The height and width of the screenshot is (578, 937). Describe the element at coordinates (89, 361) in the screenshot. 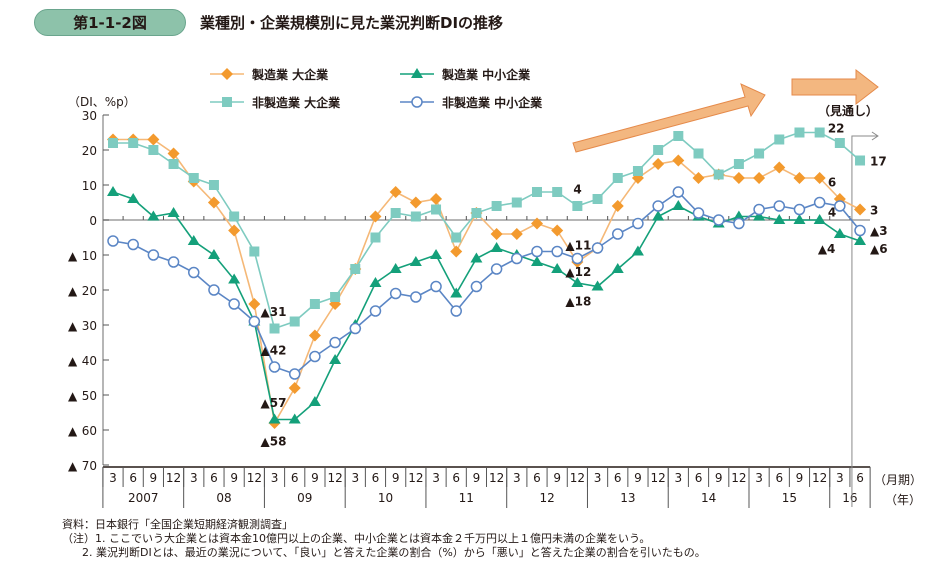

I see `y-tick-label: 40` at that location.